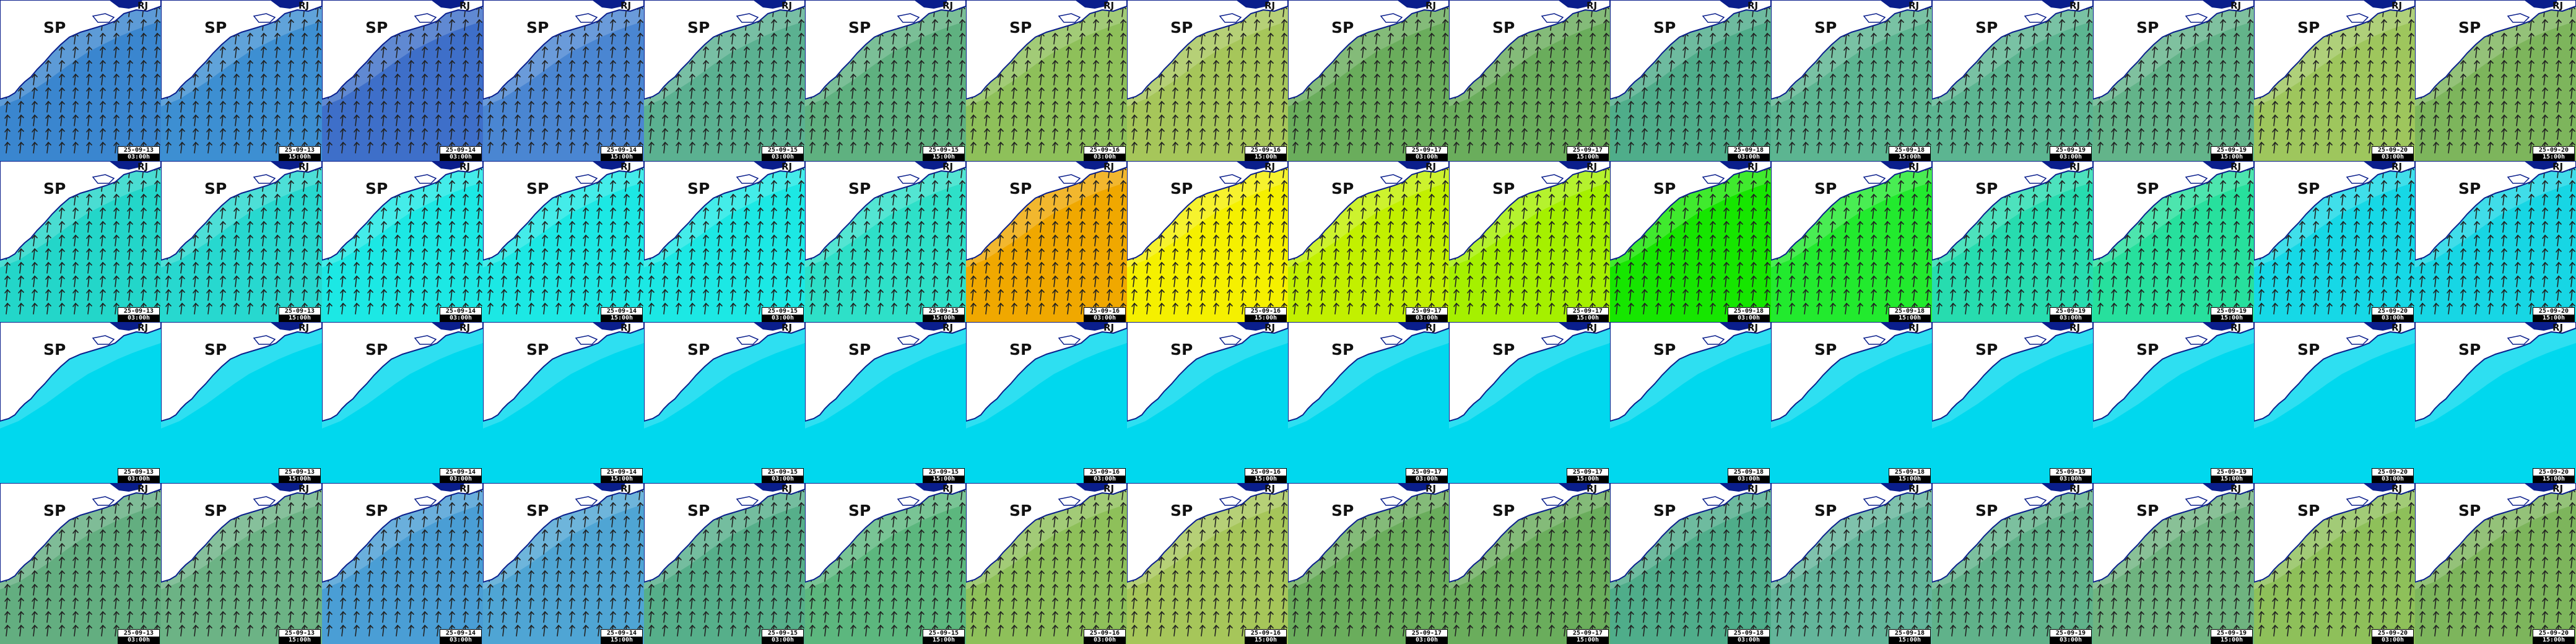 This screenshot has width=2576, height=644. I want to click on timestamp-badge: 25-09-13 03:00h, so click(139, 475).